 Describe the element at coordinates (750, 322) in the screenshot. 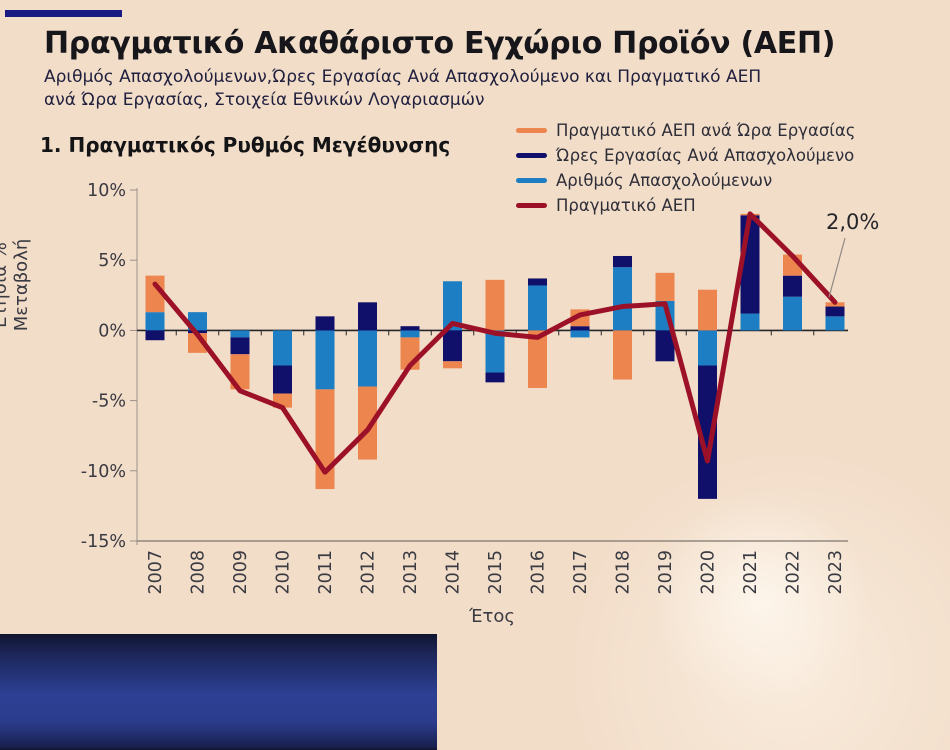

I see `bar-employment-2021` at that location.